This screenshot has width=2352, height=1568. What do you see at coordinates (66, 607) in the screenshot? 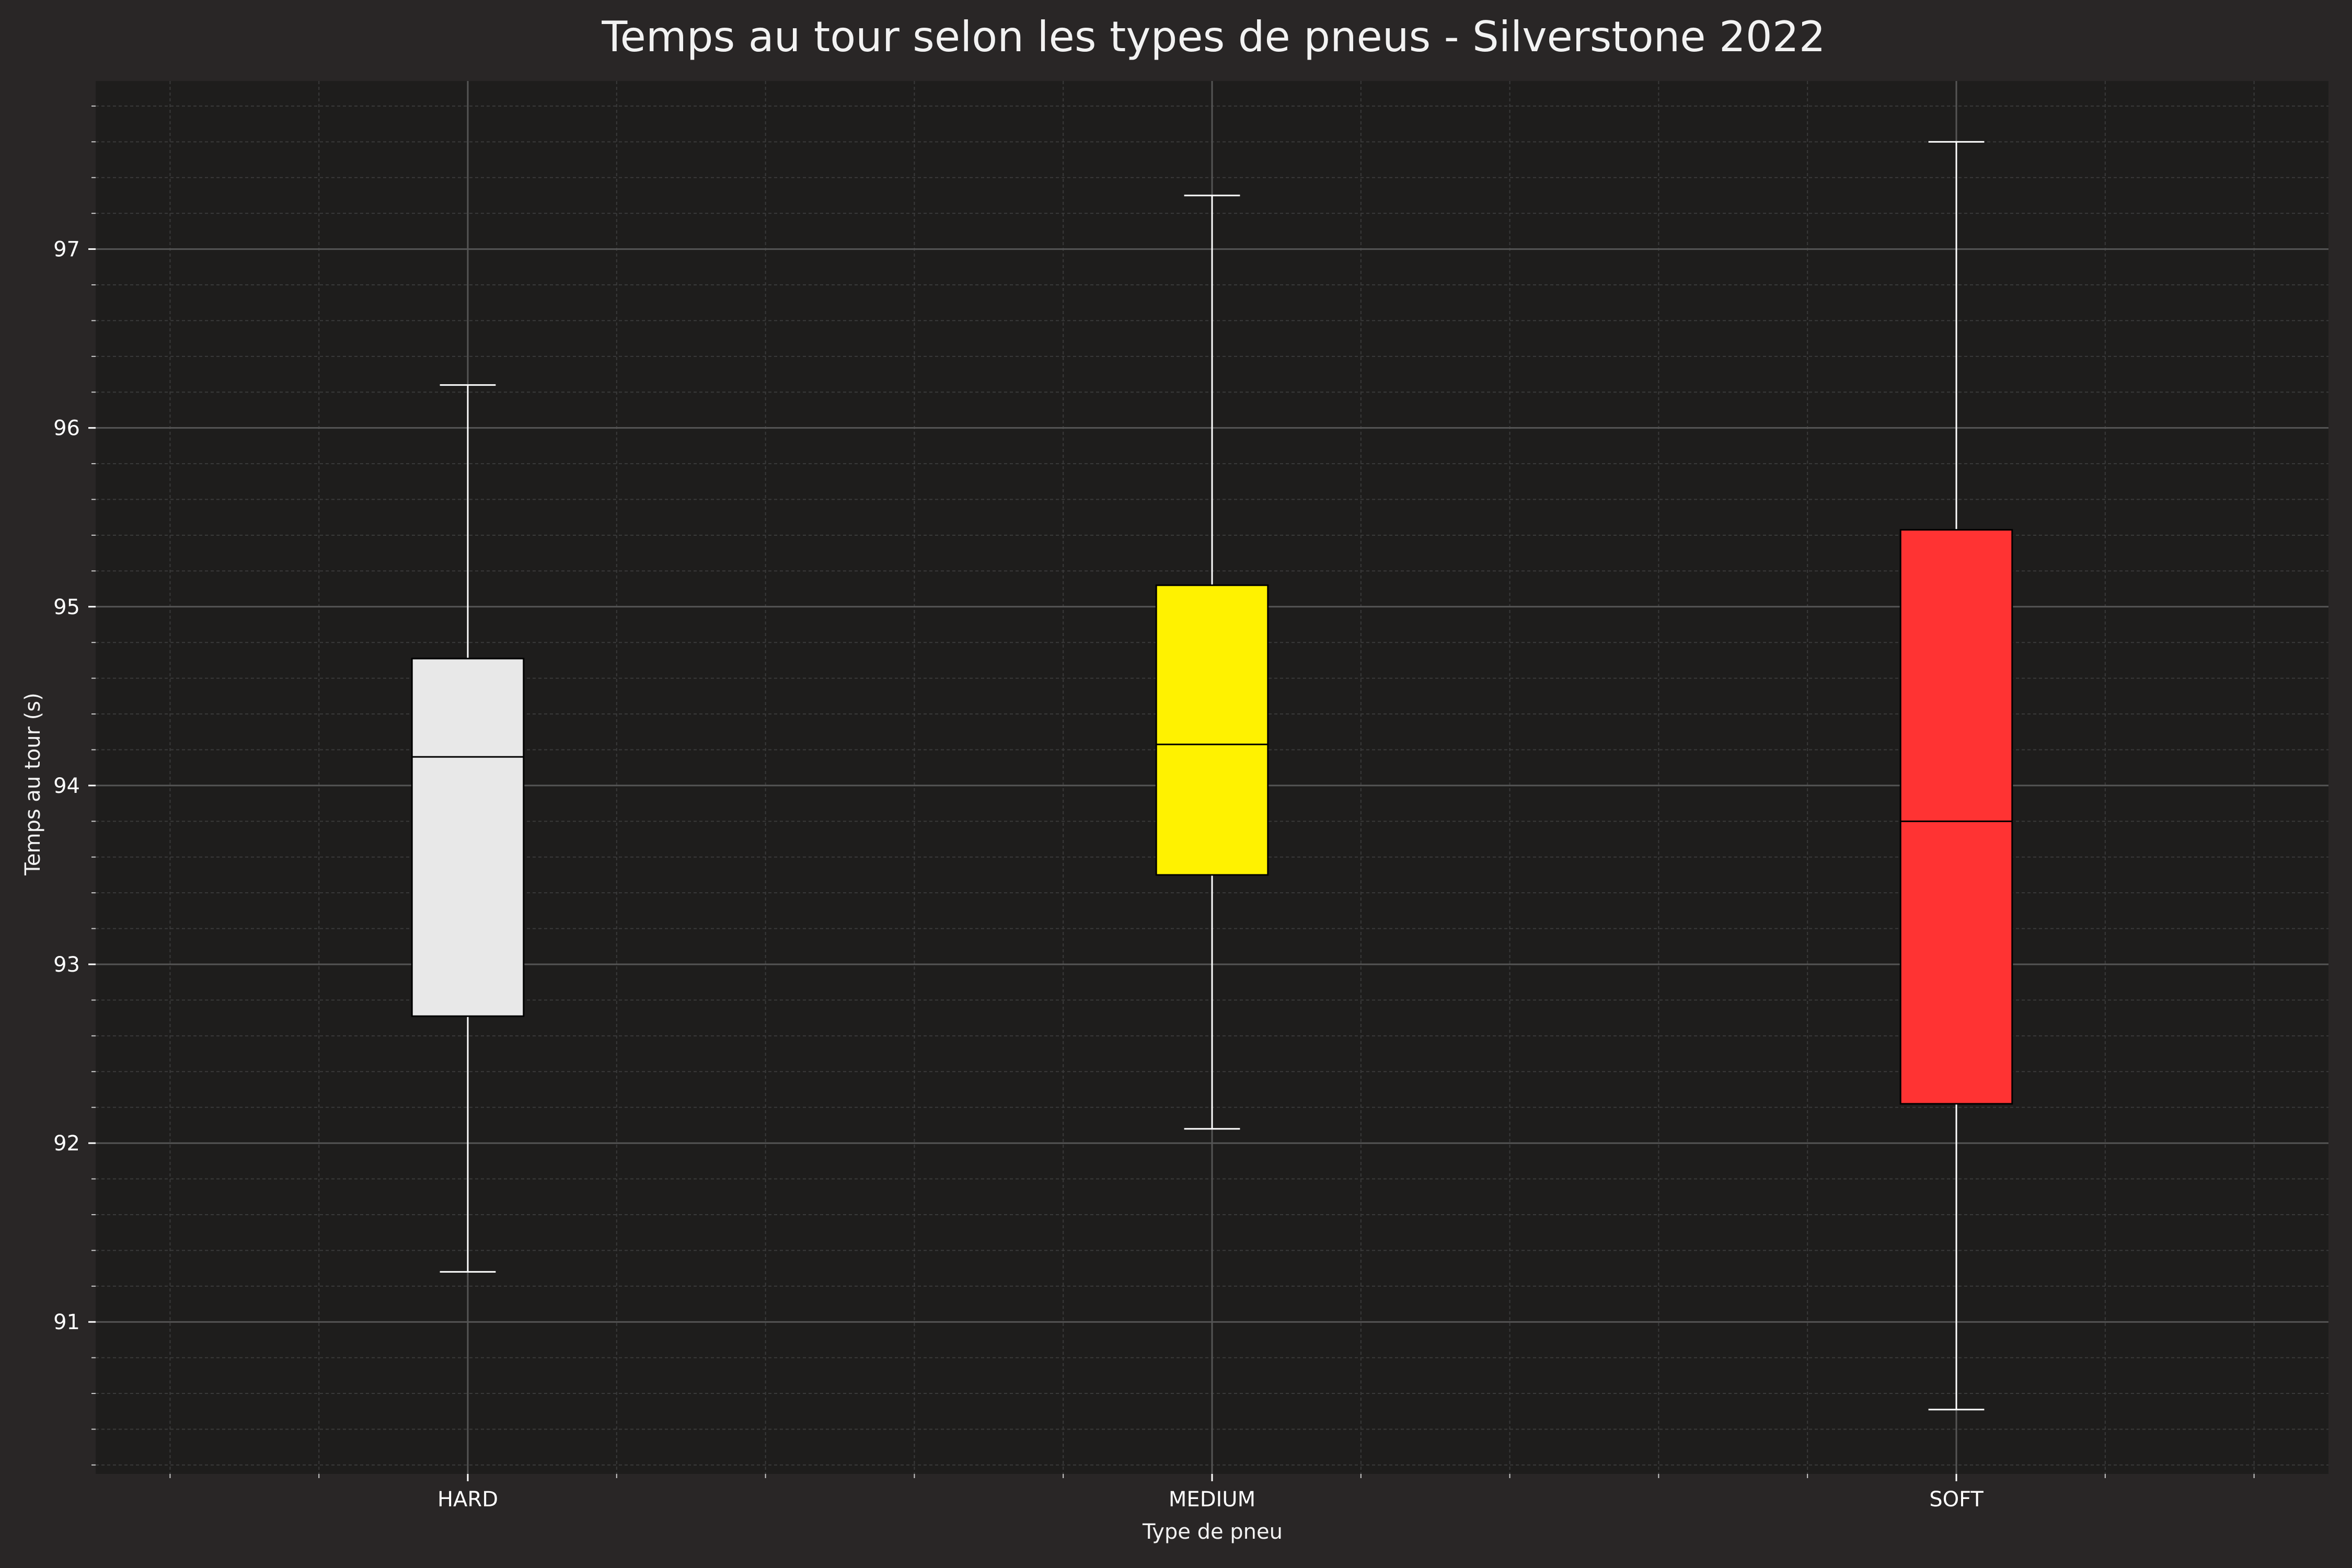
I see `y-tick-label: 95` at bounding box center [66, 607].